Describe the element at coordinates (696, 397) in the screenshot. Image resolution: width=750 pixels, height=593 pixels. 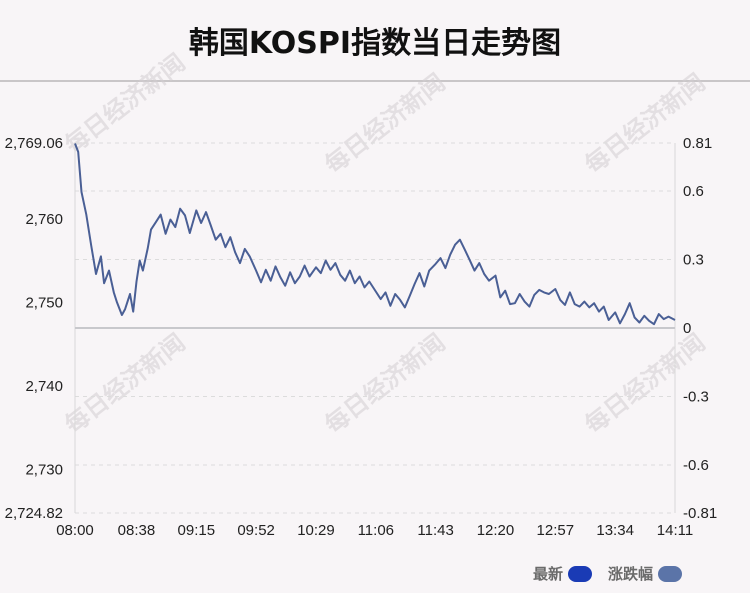
I see `y-right-tick-label: -0.3` at that location.